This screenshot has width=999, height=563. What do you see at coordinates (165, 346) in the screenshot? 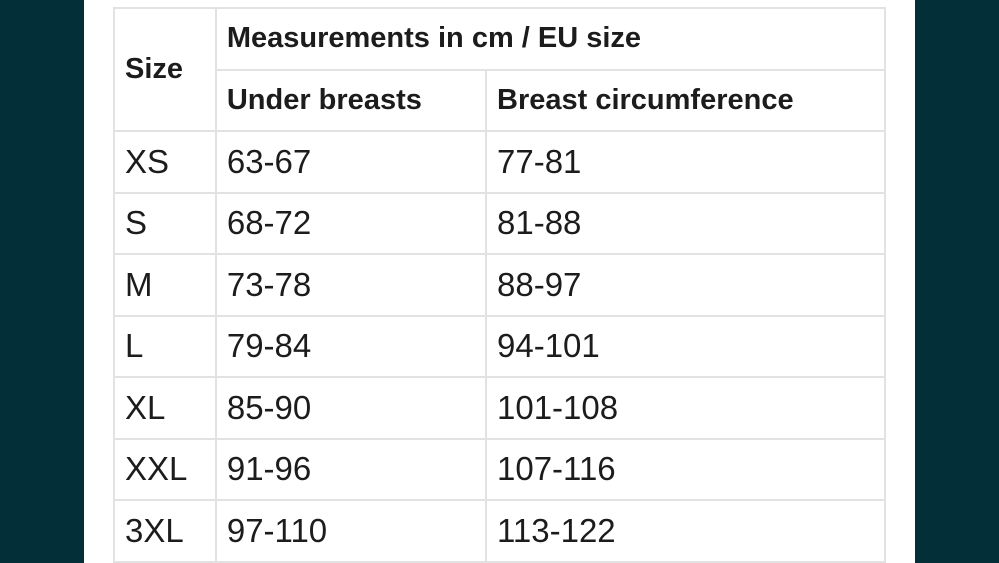
I see `size-cell: L` at bounding box center [165, 346].